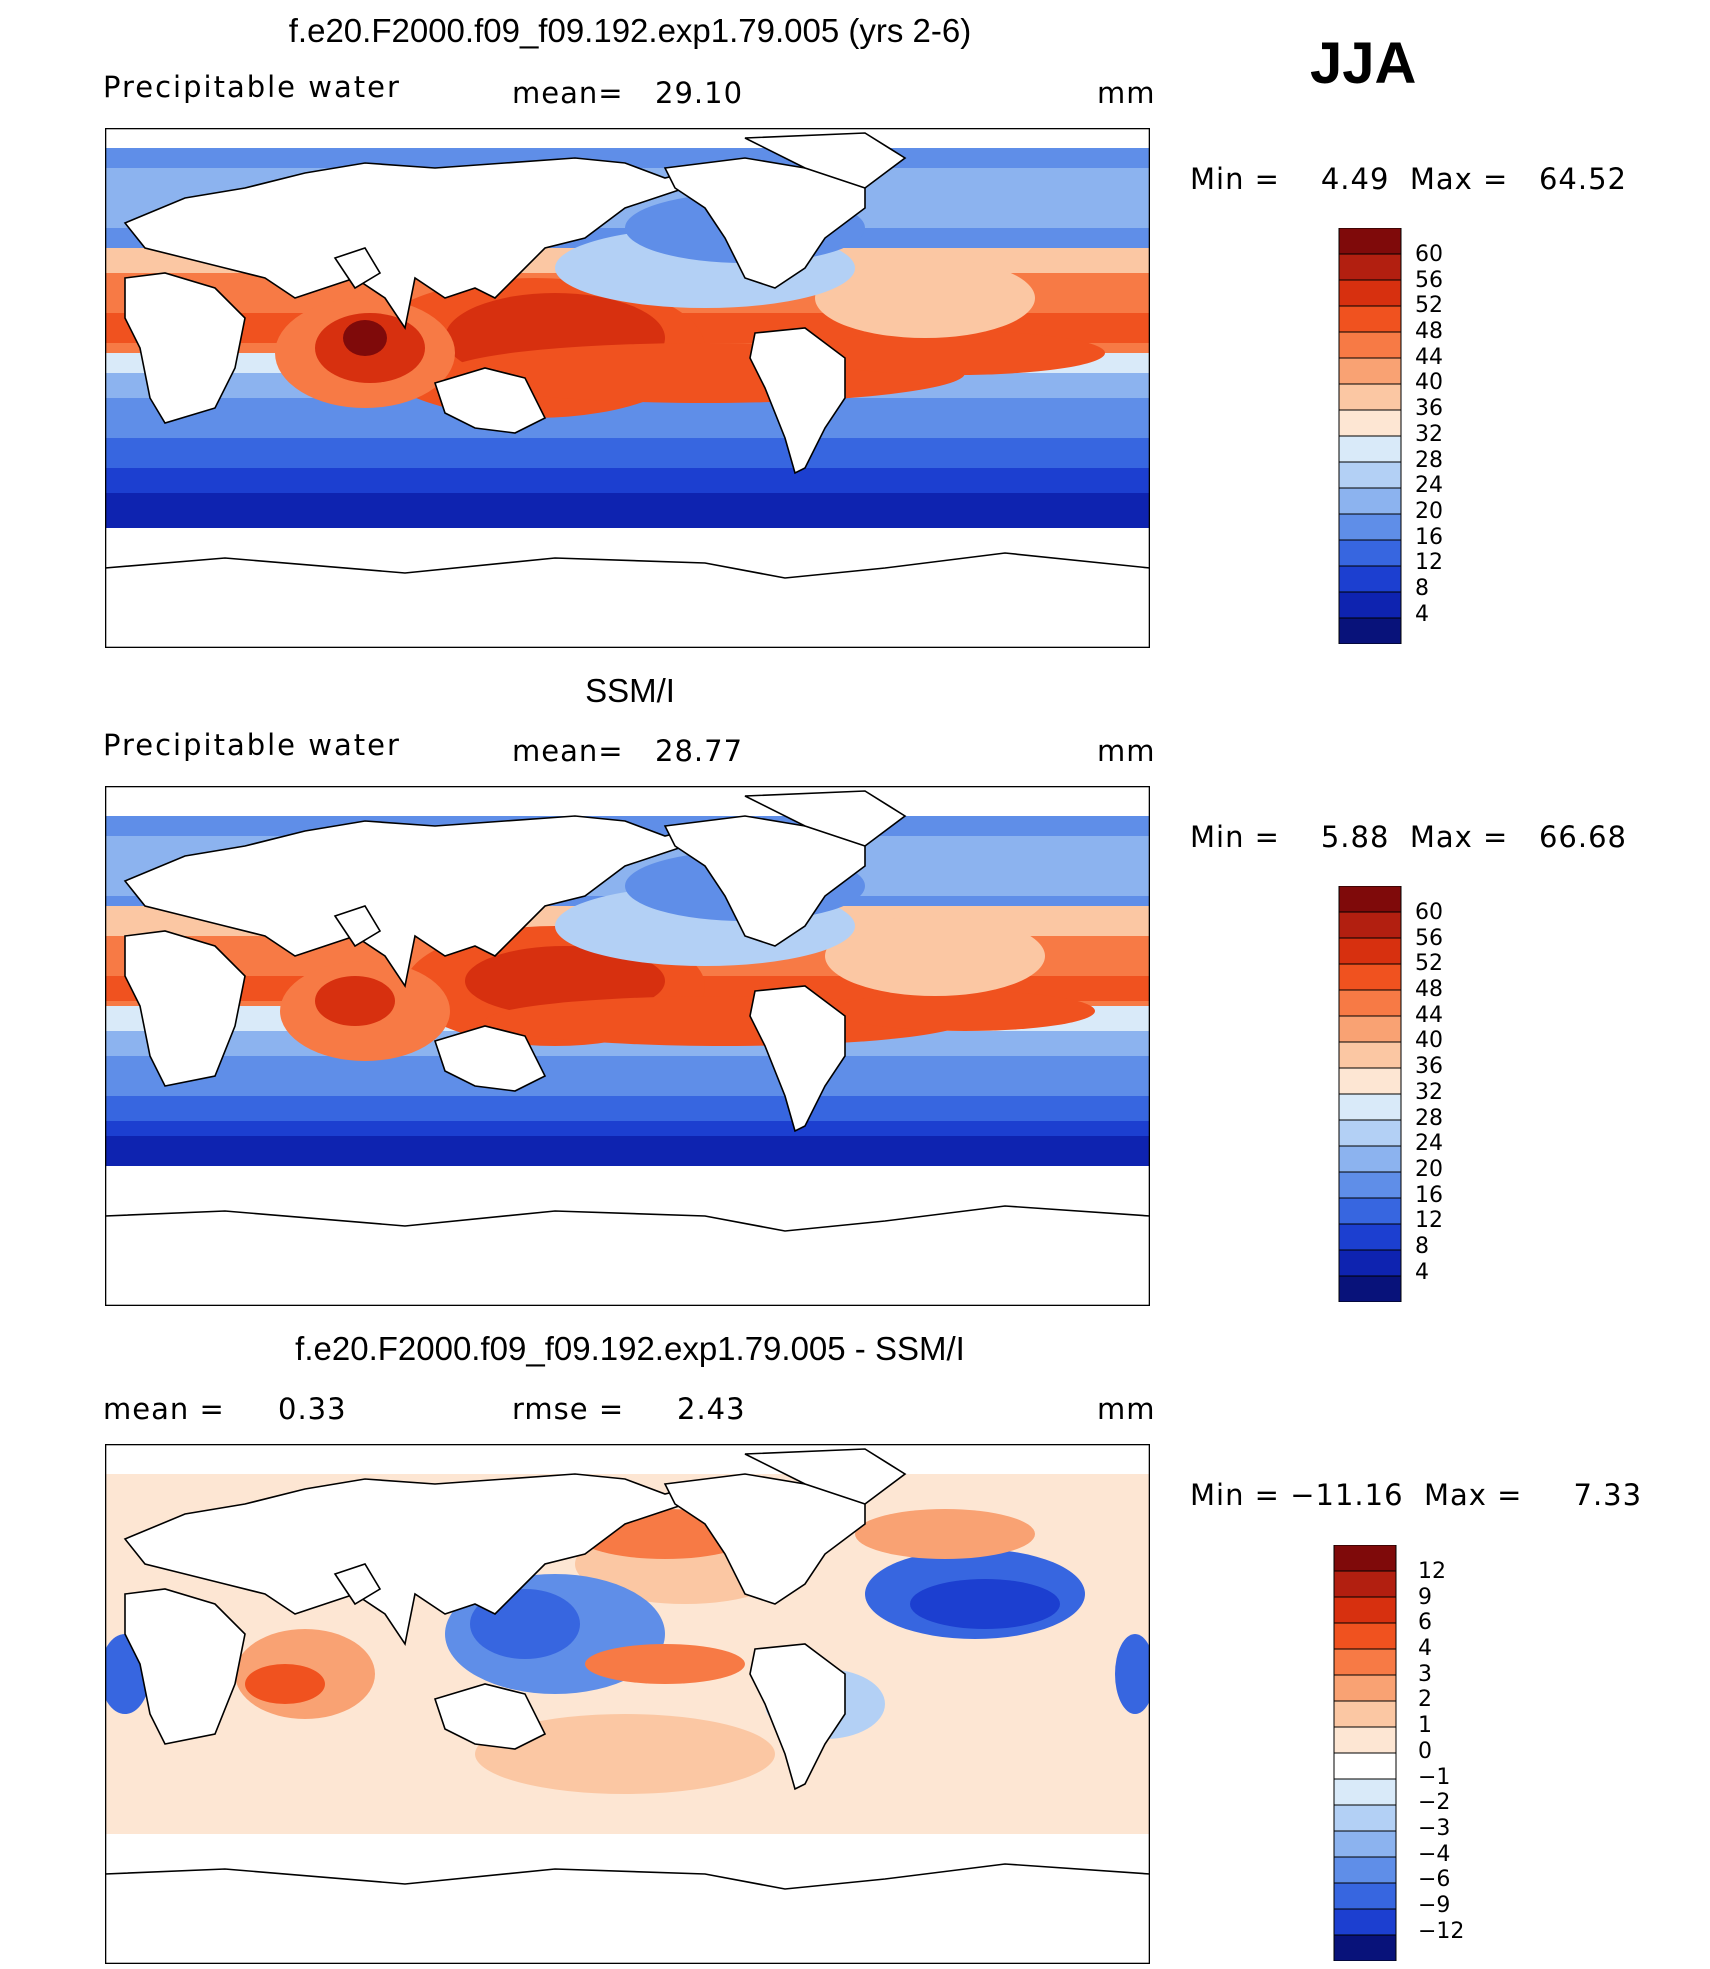  What do you see at coordinates (1429, 332) in the screenshot?
I see `cb1-label: 48` at bounding box center [1429, 332].